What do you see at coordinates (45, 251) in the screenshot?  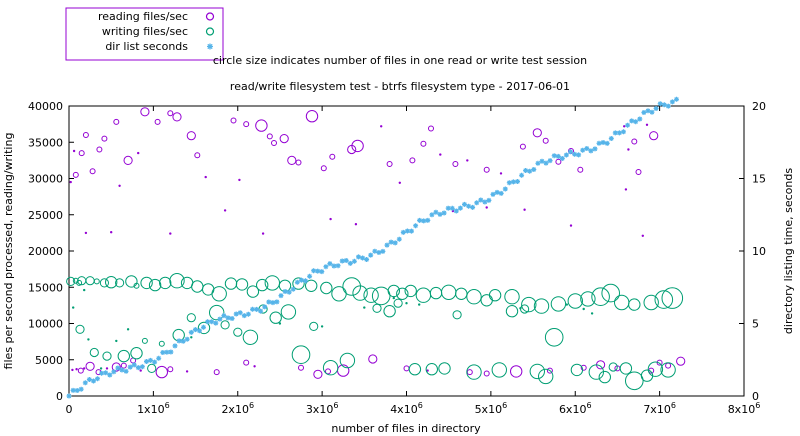 I see `y-tick-label: 20000` at bounding box center [45, 251].